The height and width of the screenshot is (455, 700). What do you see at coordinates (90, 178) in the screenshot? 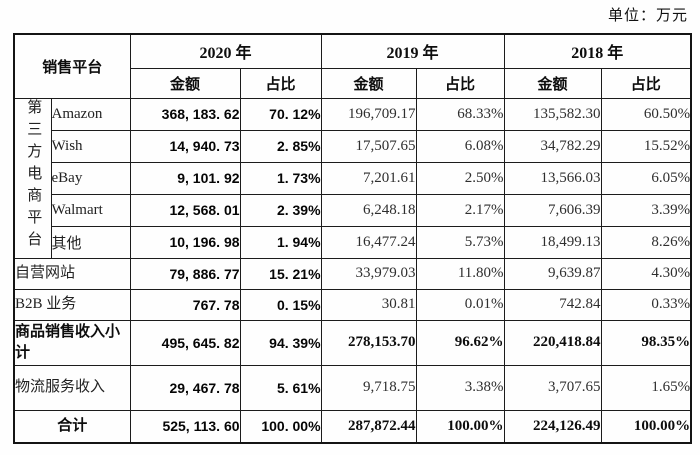
I see `cell-platform: eBay` at bounding box center [90, 178].